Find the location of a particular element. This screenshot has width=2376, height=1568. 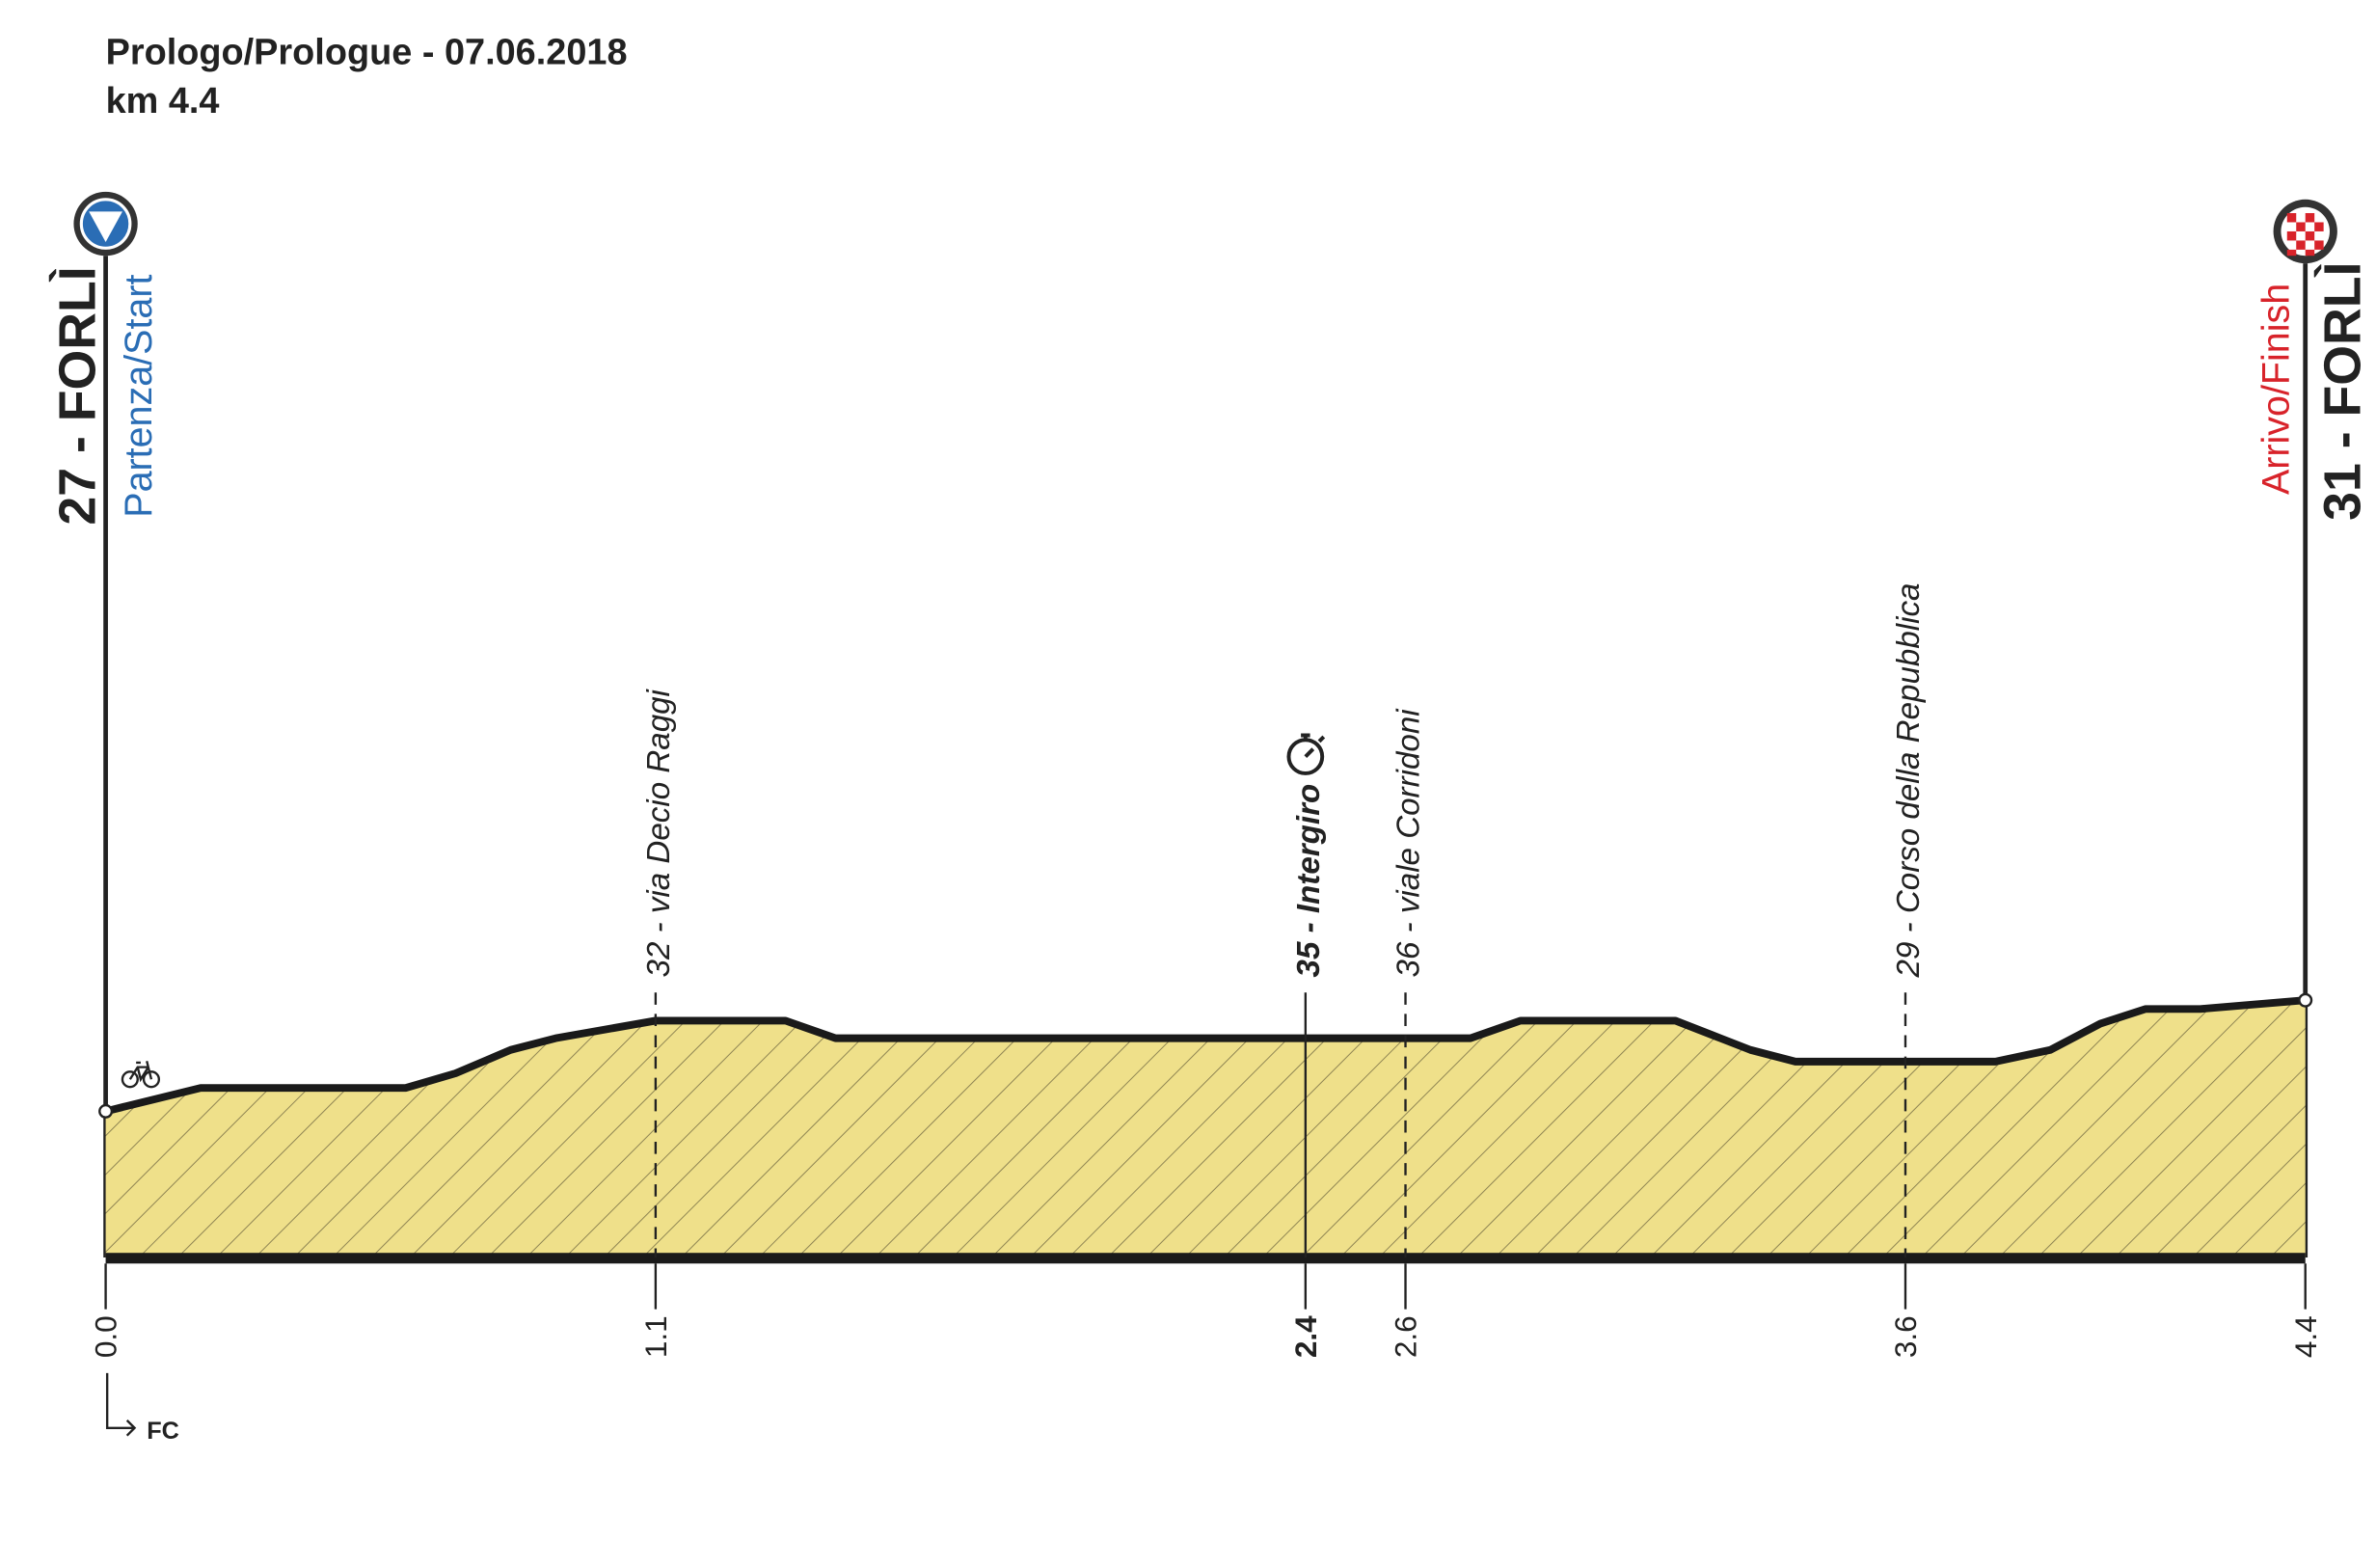

waypoint-label: 35 - Intergiro is located at coordinates (1309, 881).